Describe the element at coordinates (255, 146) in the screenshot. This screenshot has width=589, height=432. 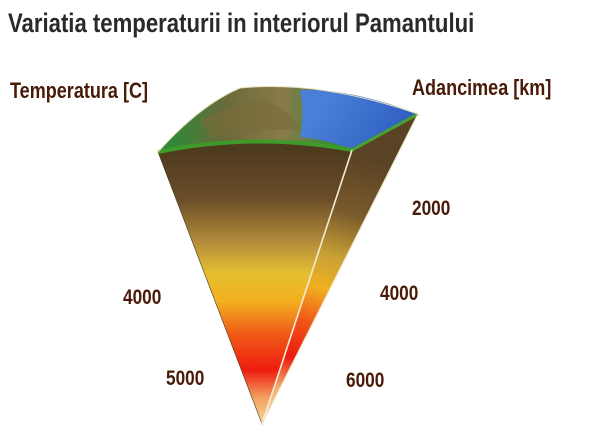
I see `crust-edge-front` at that location.